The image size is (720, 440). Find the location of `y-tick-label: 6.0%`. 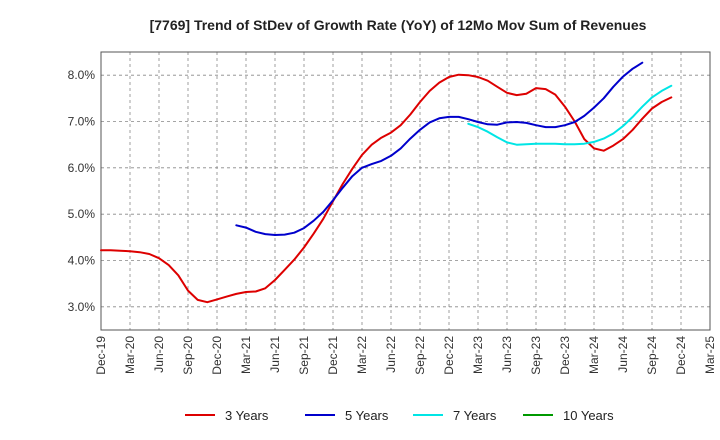

y-tick-label: 6.0% is located at coordinates (82, 168).